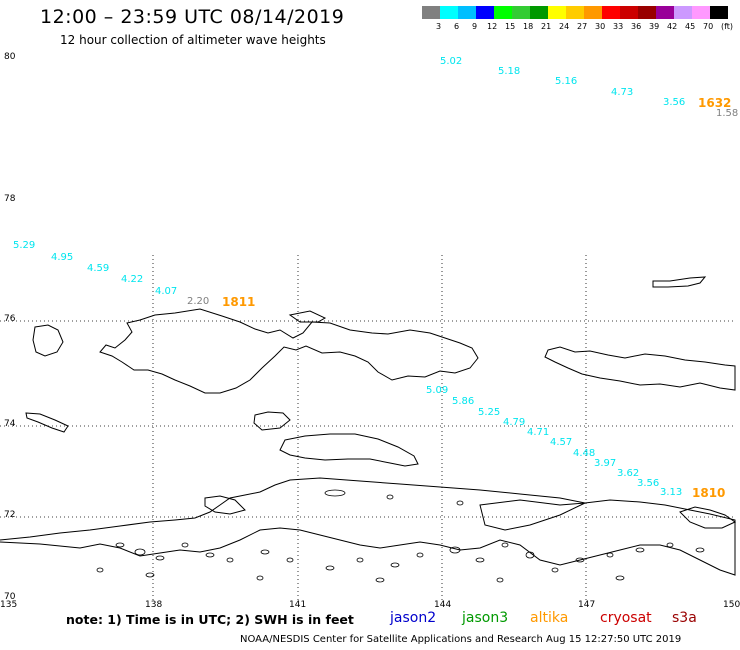 This screenshot has height=650, width=740. I want to click on legend-label: 36, so click(636, 26).